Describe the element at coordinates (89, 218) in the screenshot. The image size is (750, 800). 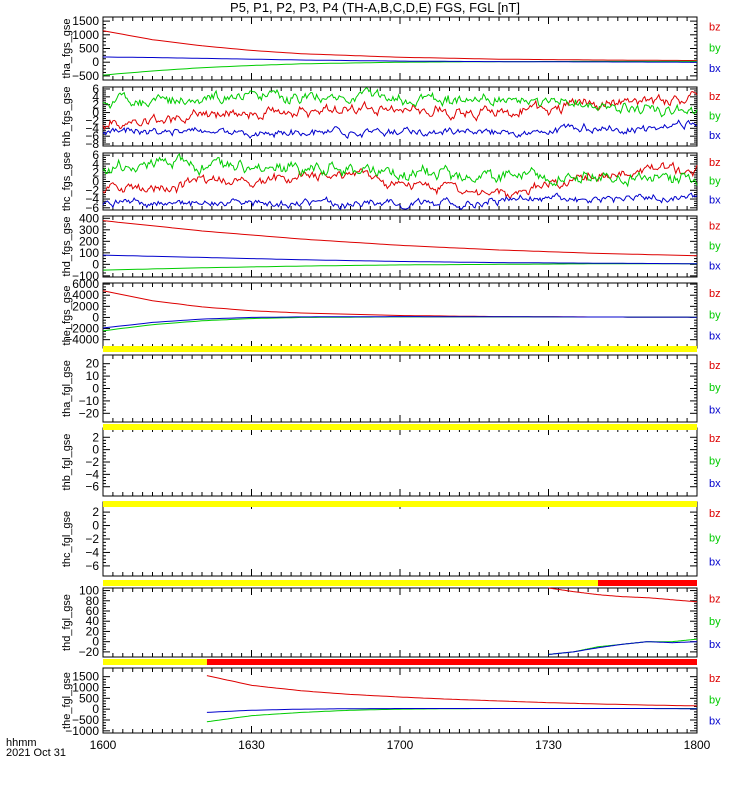
I see `y-tick-label: 400` at that location.